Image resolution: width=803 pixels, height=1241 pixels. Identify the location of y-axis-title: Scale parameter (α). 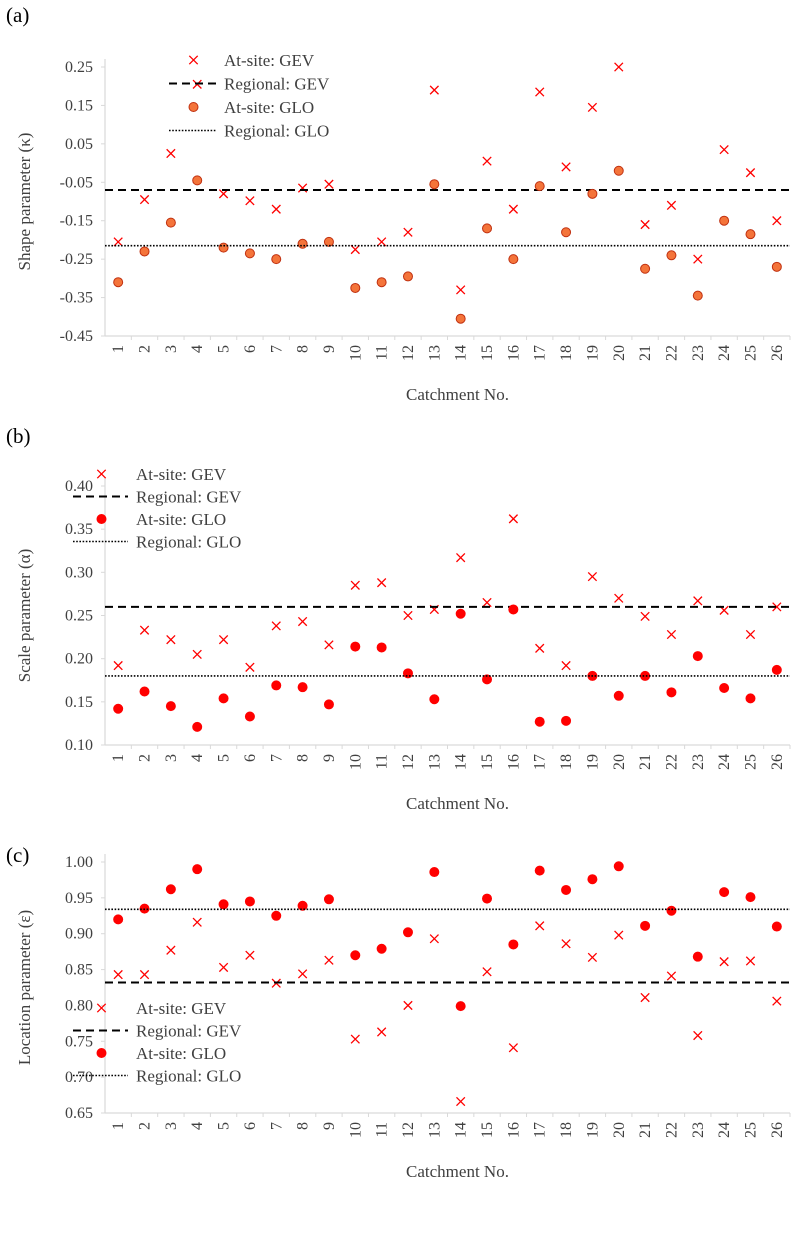
(24, 616).